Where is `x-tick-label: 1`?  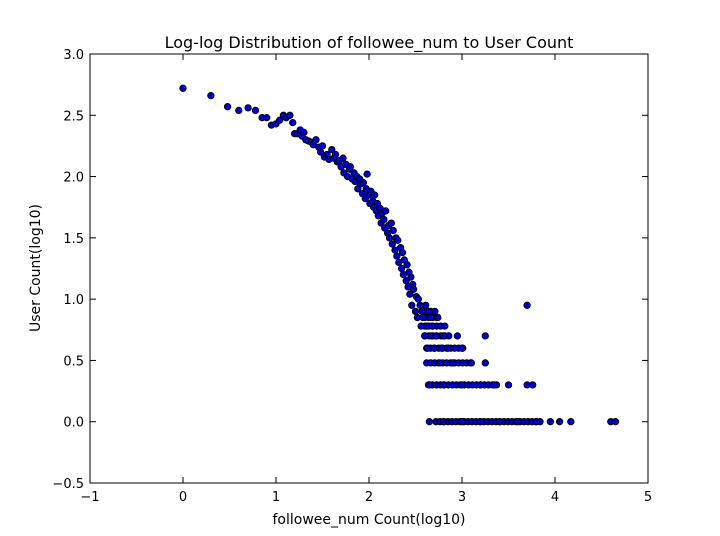
x-tick-label: 1 is located at coordinates (276, 497).